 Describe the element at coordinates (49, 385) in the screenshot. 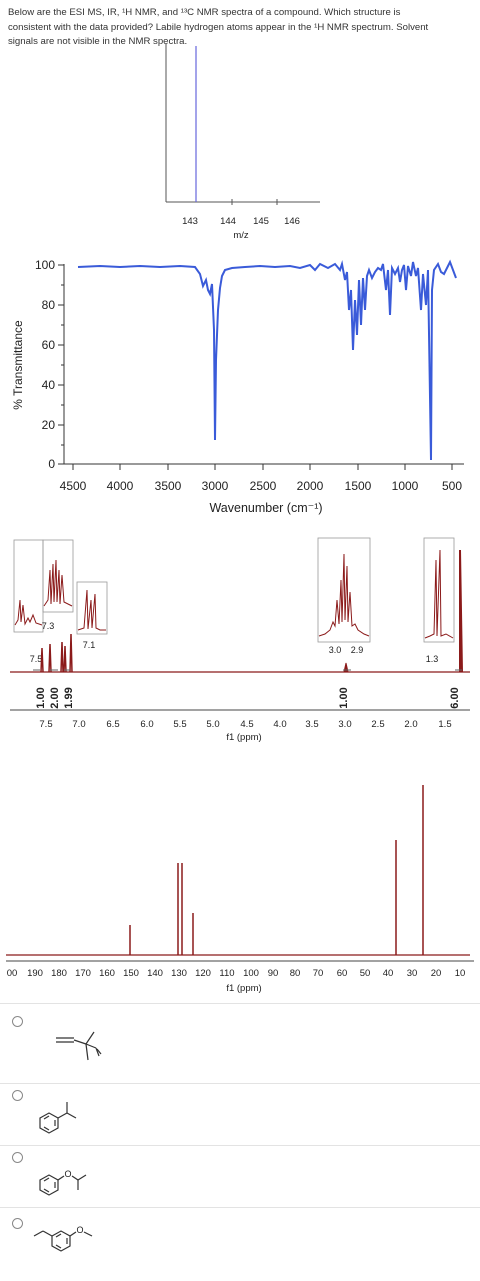

I see `ir-y-tick-label: 40` at that location.